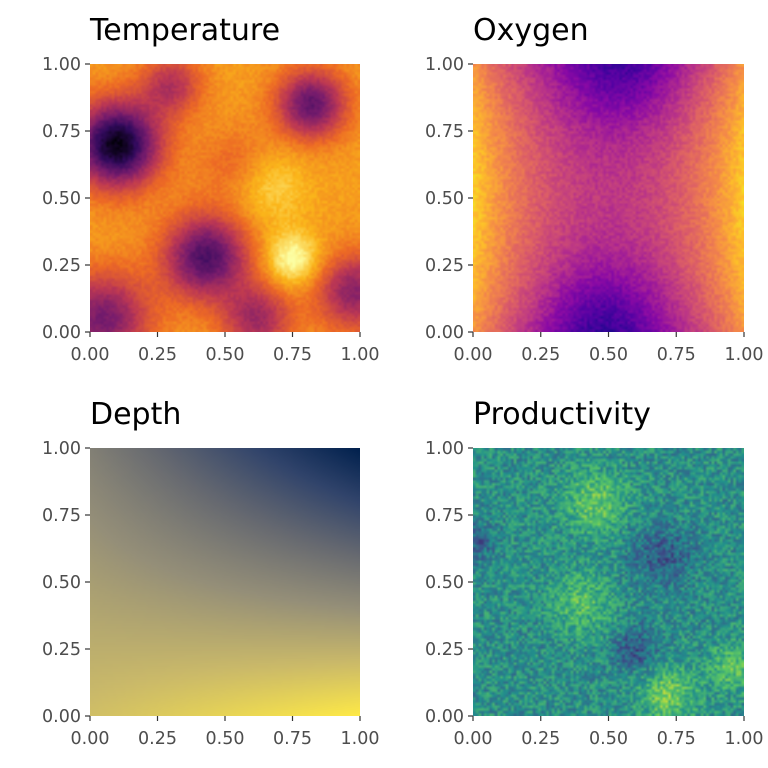 Image resolution: width=768 pixels, height=768 pixels. What do you see at coordinates (562, 414) in the screenshot?
I see `panel-title: Productivity` at bounding box center [562, 414].